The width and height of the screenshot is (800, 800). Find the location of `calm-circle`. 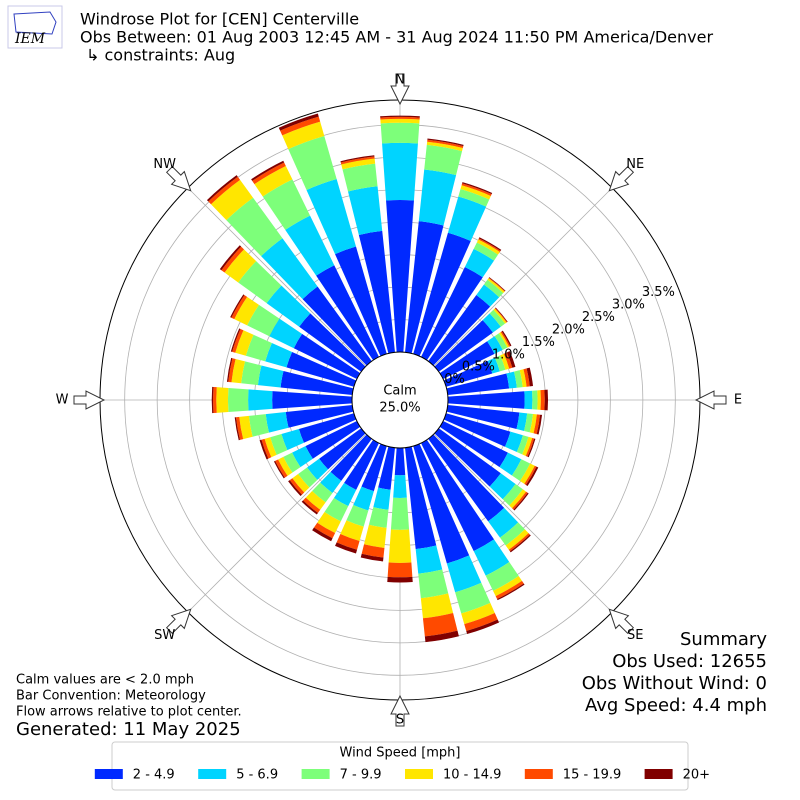

calm-circle is located at coordinates (400, 400).